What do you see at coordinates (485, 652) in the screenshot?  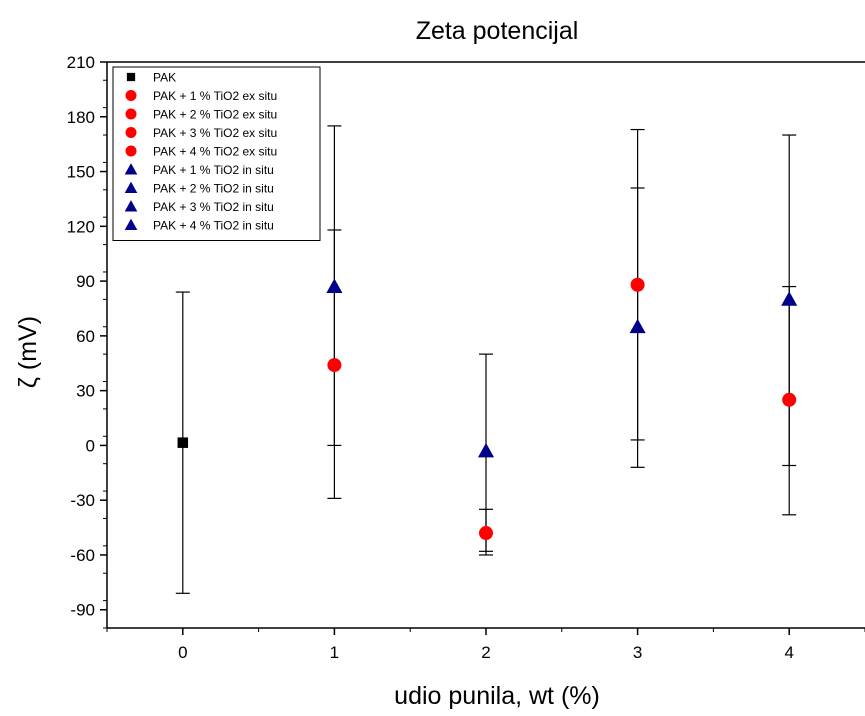 I see `x-tick-label: 2` at bounding box center [485, 652].